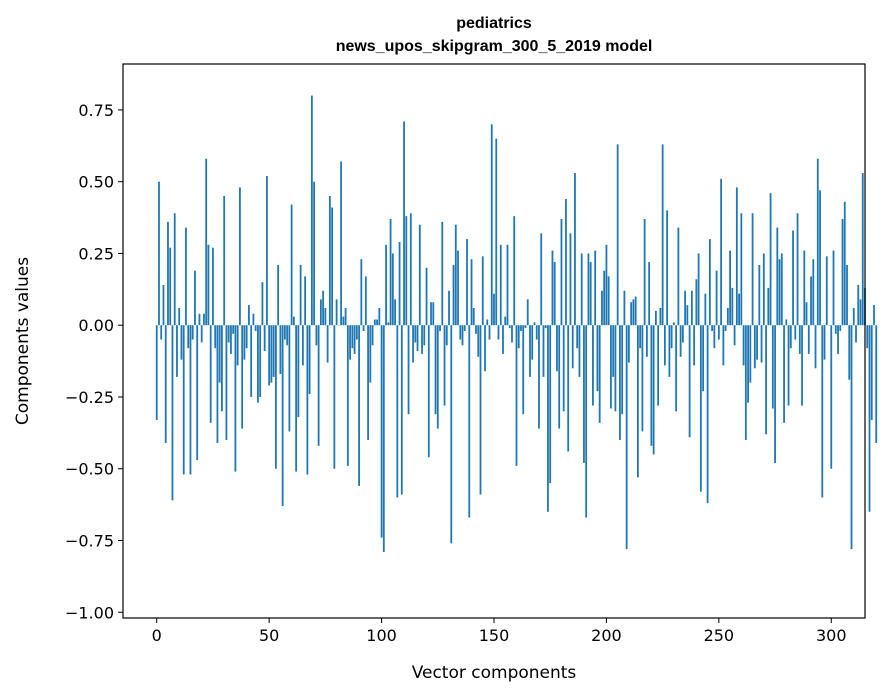 Image resolution: width=880 pixels, height=696 pixels. What do you see at coordinates (96, 110) in the screenshot?
I see `y-tick-label: 0.75` at bounding box center [96, 110].